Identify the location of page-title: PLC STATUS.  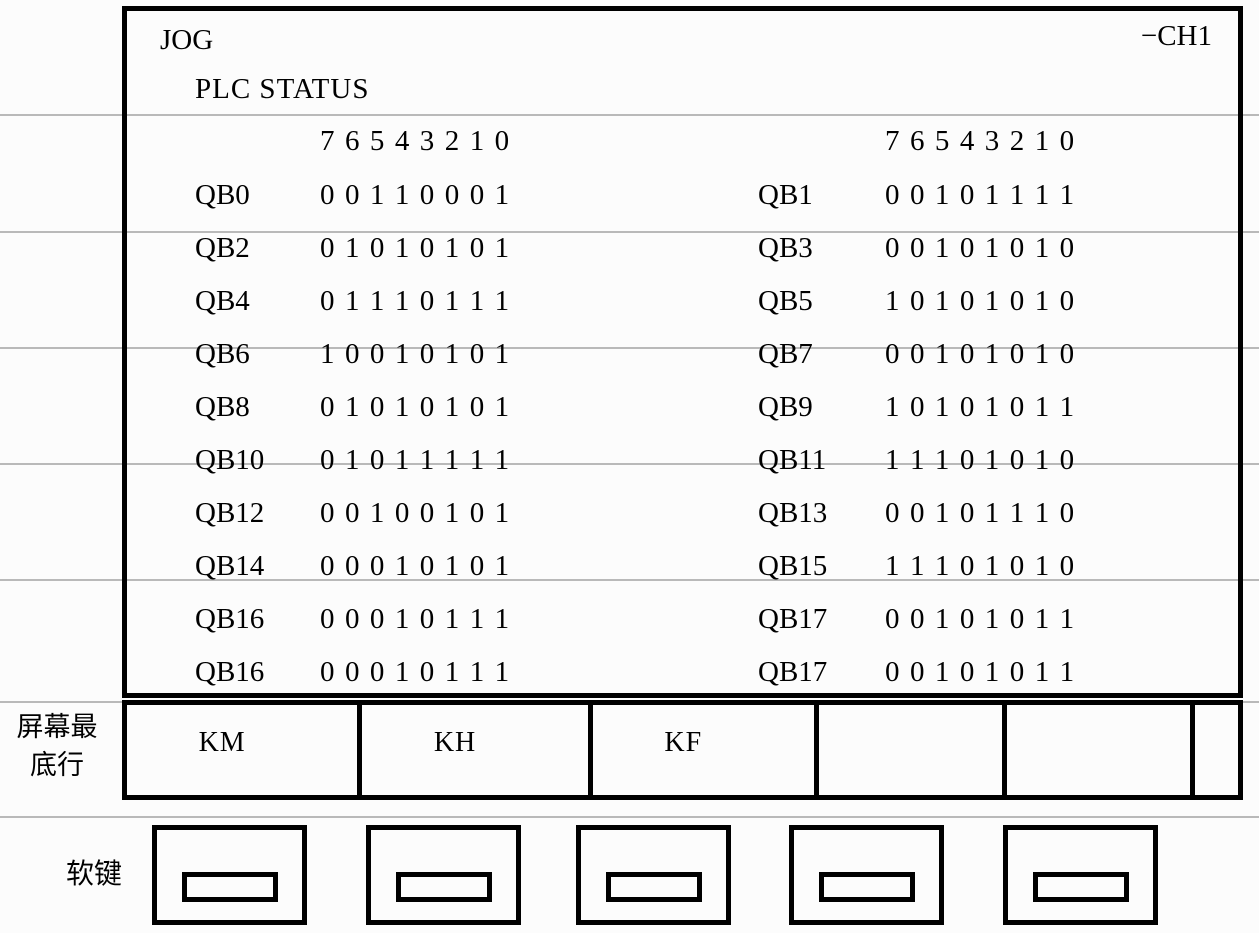
(282, 89).